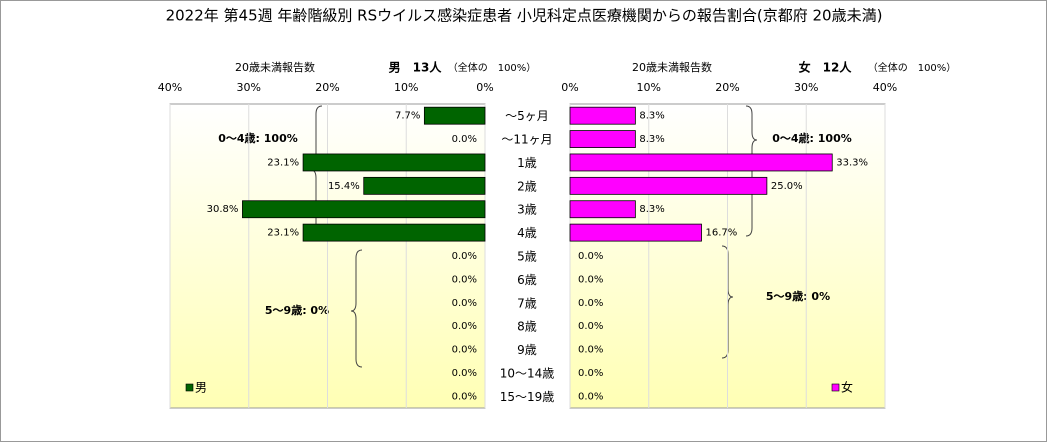  Describe the element at coordinates (527, 210) in the screenshot. I see `category-label: 3歳` at that location.